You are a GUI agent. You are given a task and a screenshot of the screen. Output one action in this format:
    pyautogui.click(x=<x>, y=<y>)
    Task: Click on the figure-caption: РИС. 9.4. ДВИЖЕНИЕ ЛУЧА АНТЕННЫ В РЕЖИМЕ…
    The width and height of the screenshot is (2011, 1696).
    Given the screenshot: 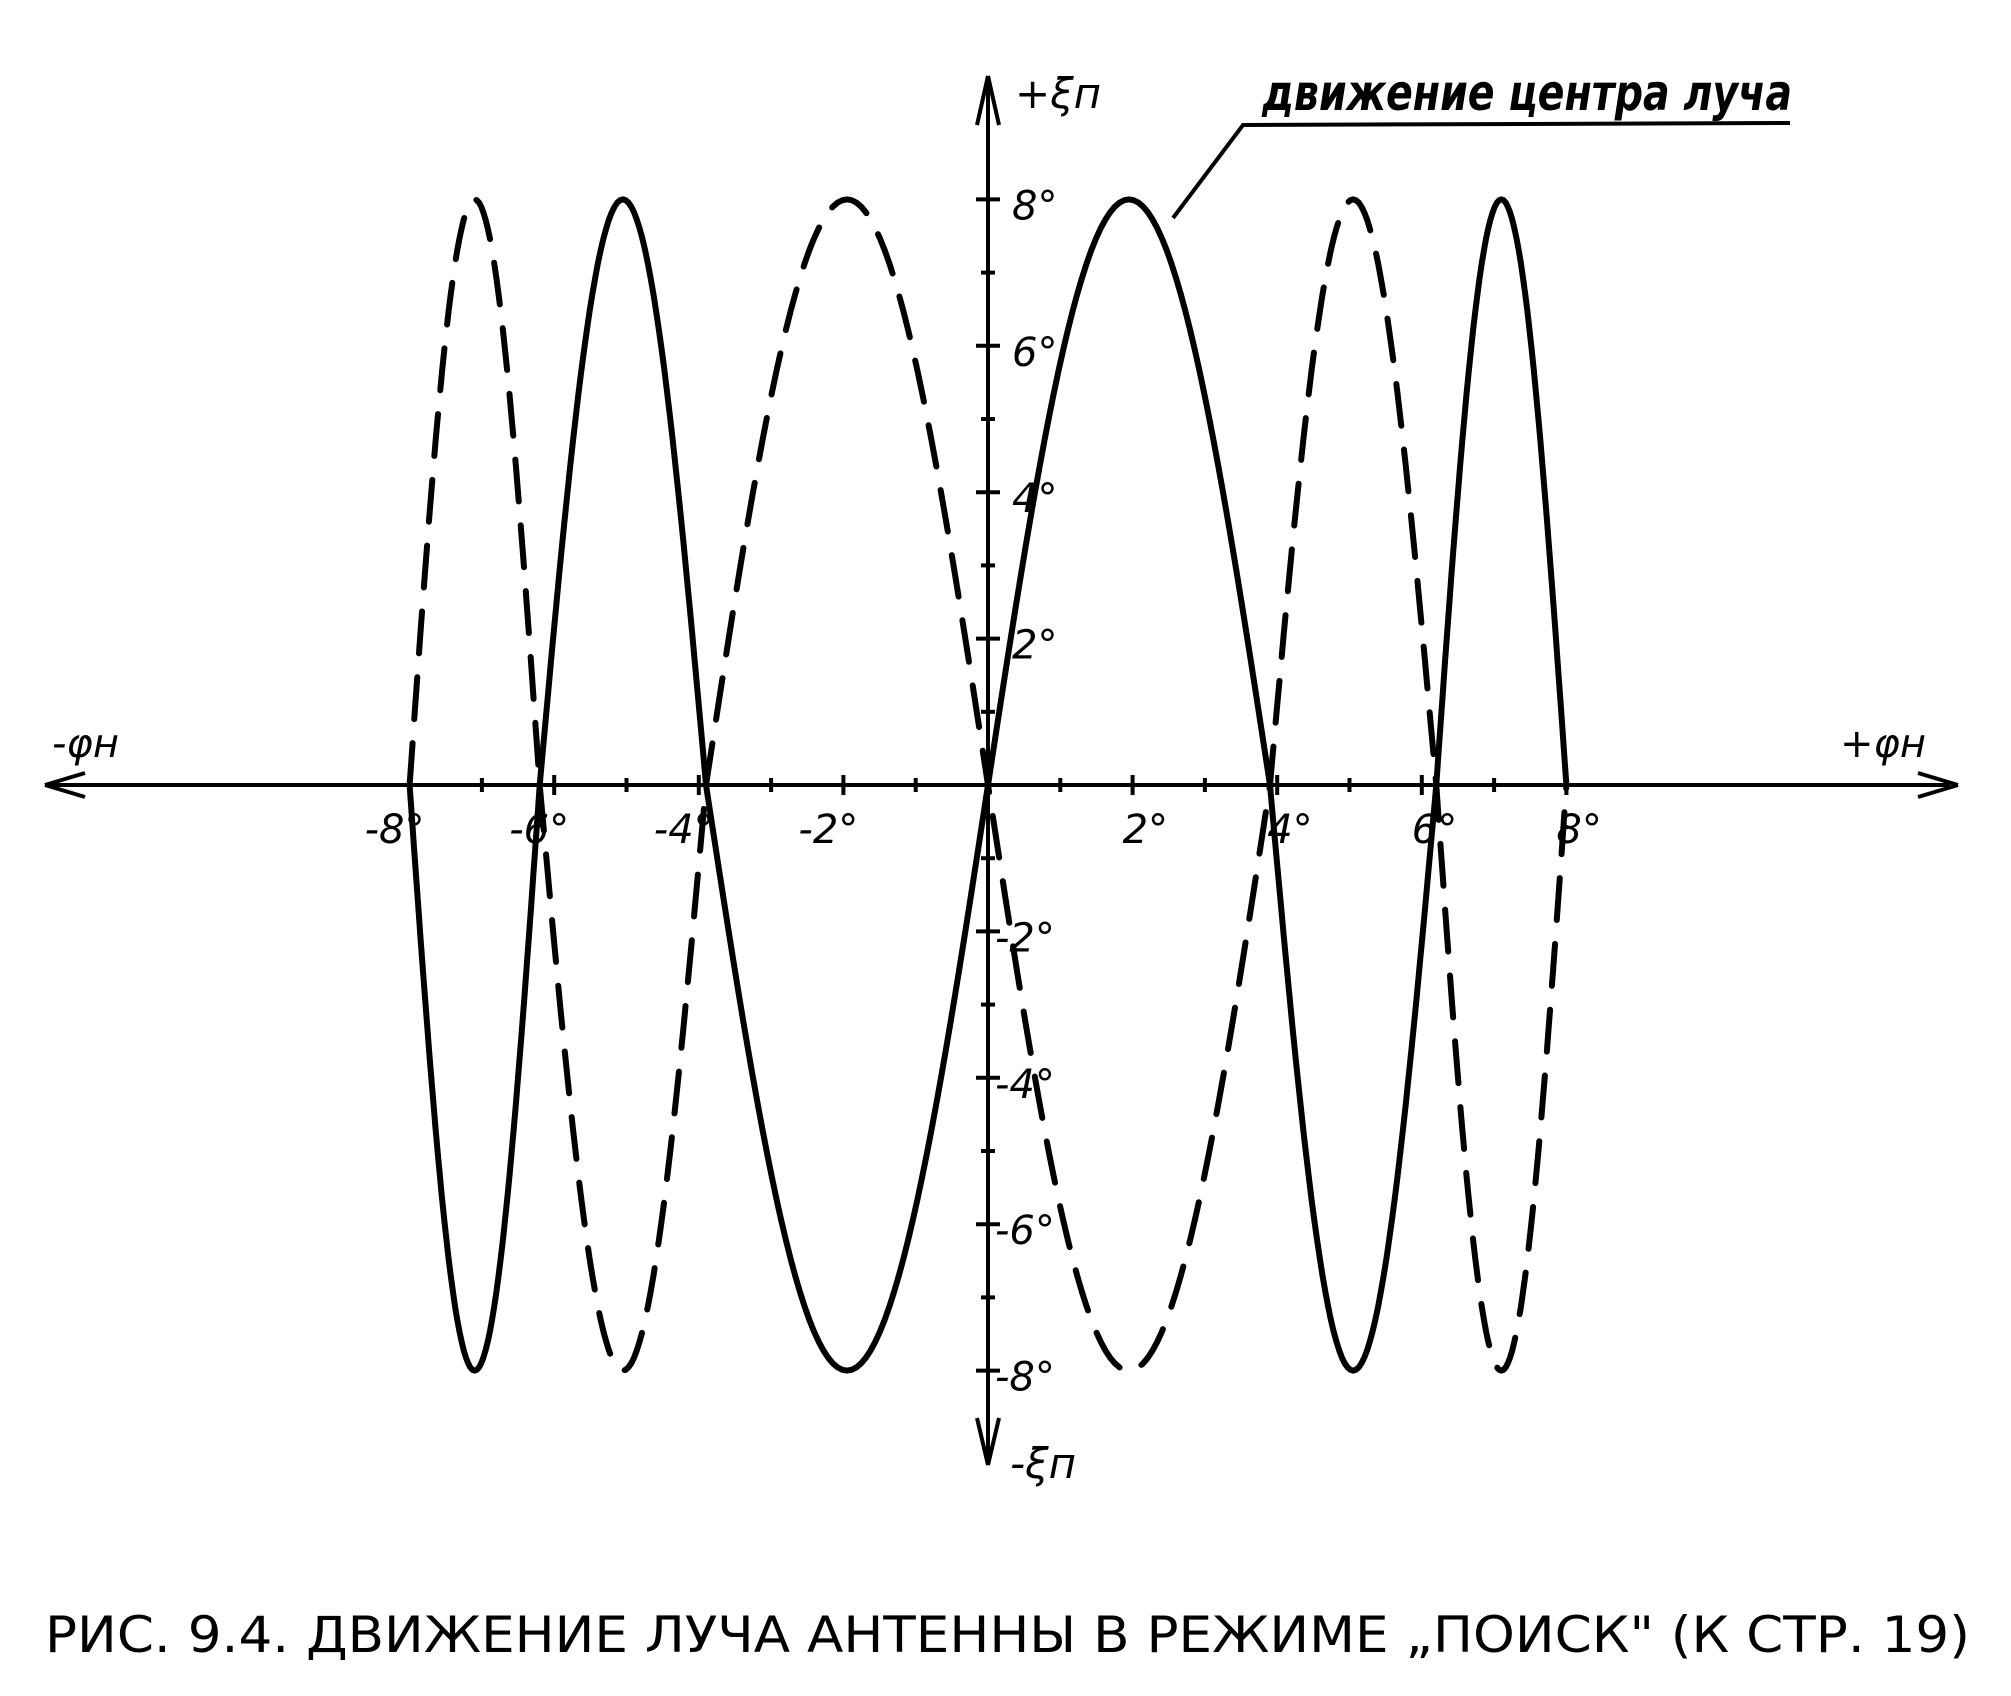 What is the action you would take?
    pyautogui.click(x=1007, y=1635)
    